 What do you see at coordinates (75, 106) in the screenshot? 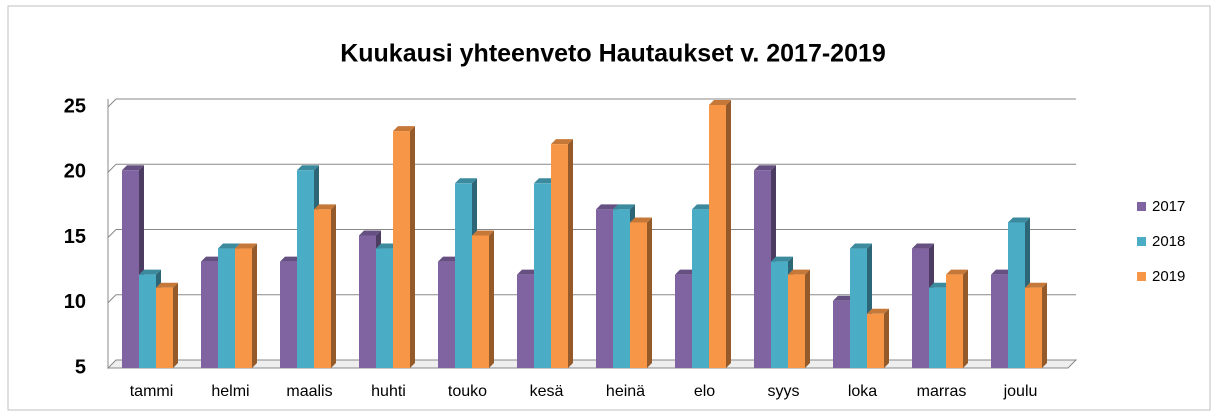
I see `y-tick-label: 25` at bounding box center [75, 106].